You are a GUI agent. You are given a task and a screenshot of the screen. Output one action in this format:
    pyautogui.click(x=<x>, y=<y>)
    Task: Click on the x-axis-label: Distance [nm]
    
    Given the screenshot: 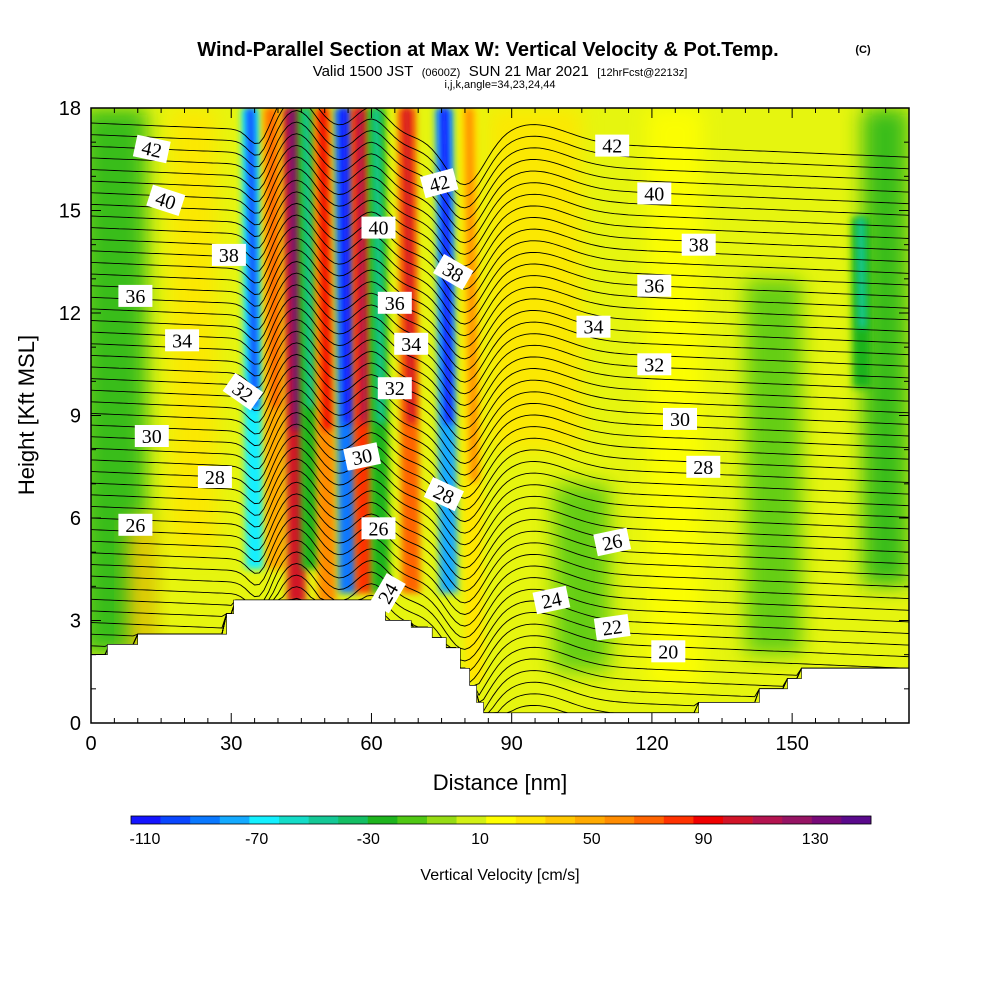 What is the action you would take?
    pyautogui.click(x=500, y=782)
    